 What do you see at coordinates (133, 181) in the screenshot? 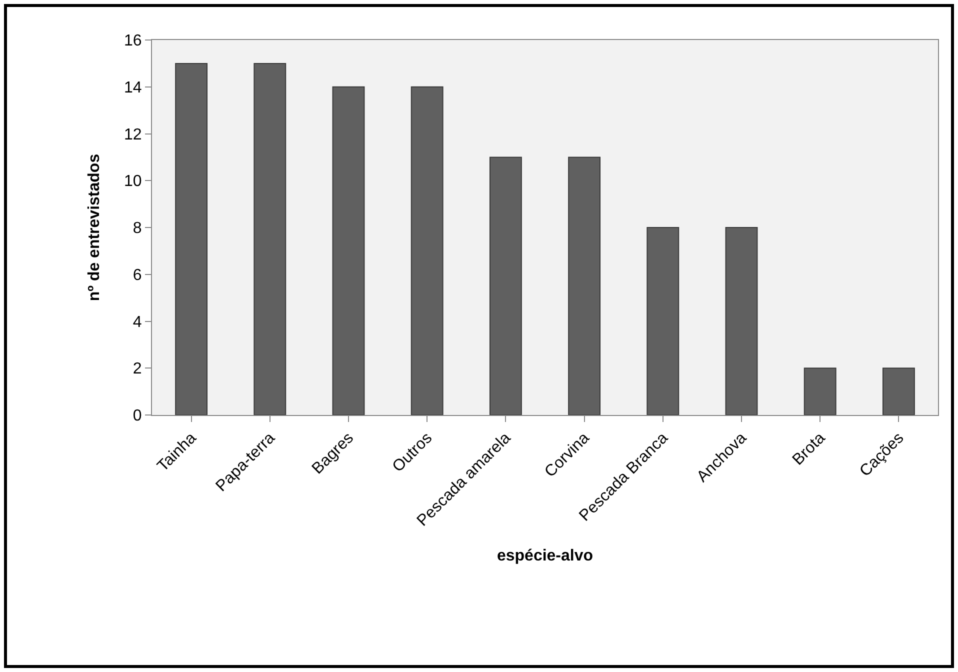
I see `y-tick-label: 10` at bounding box center [133, 181].